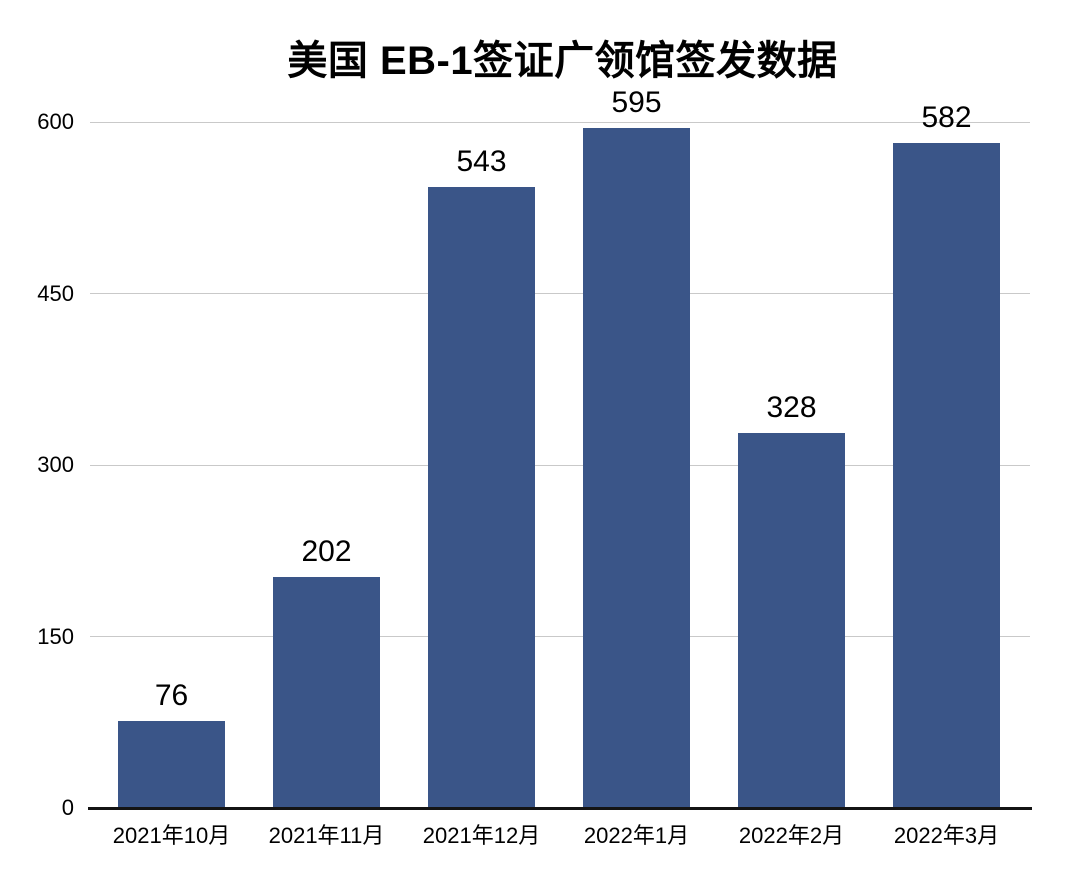  What do you see at coordinates (171, 835) in the screenshot?
I see `x-axis-tick-label: 2021年10月` at bounding box center [171, 835].